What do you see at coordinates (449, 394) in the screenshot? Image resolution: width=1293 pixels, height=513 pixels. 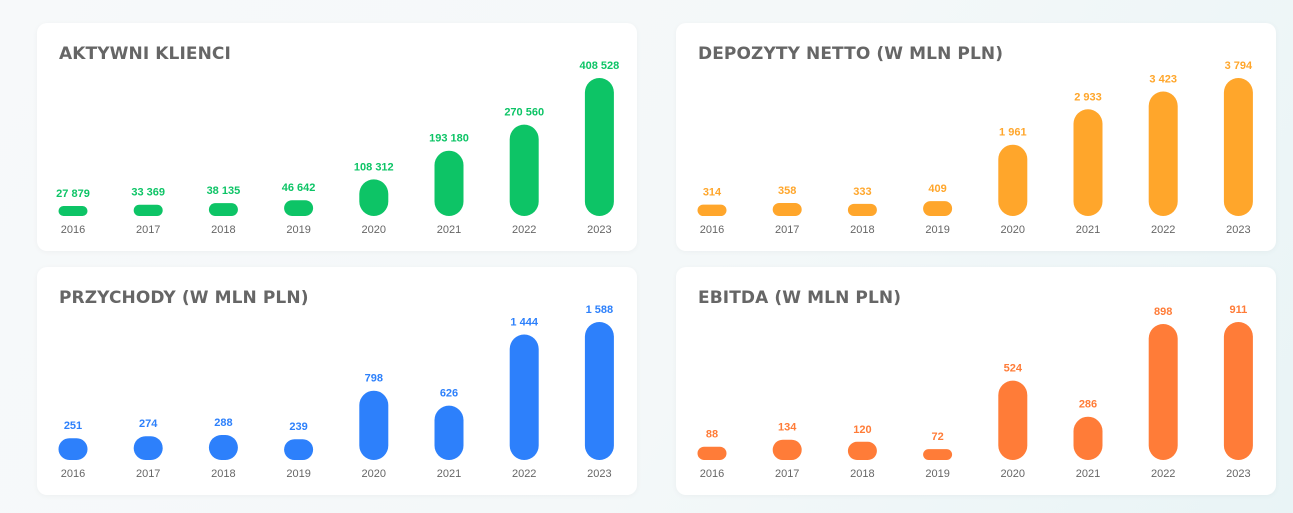 I see `data-label: 626` at bounding box center [449, 394].